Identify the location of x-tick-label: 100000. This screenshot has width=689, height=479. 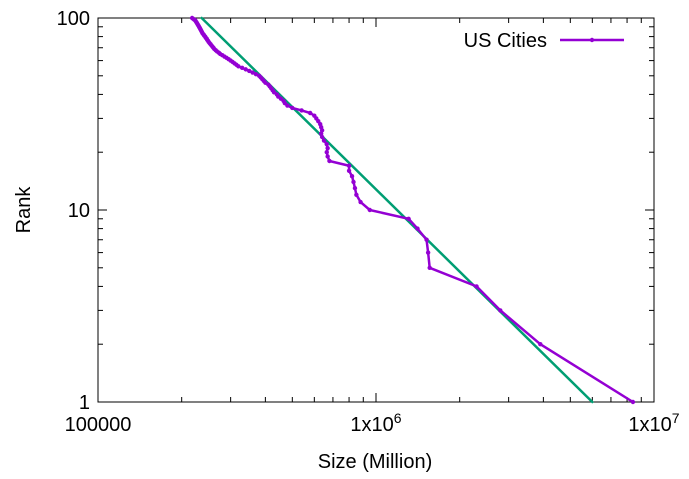
(98, 425).